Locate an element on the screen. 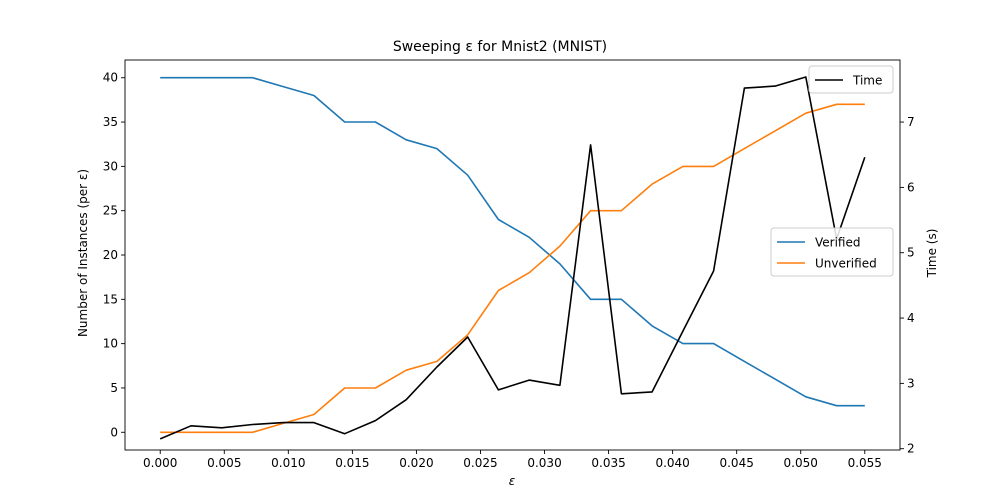  y-left-tick-label: 5 is located at coordinates (114, 388).